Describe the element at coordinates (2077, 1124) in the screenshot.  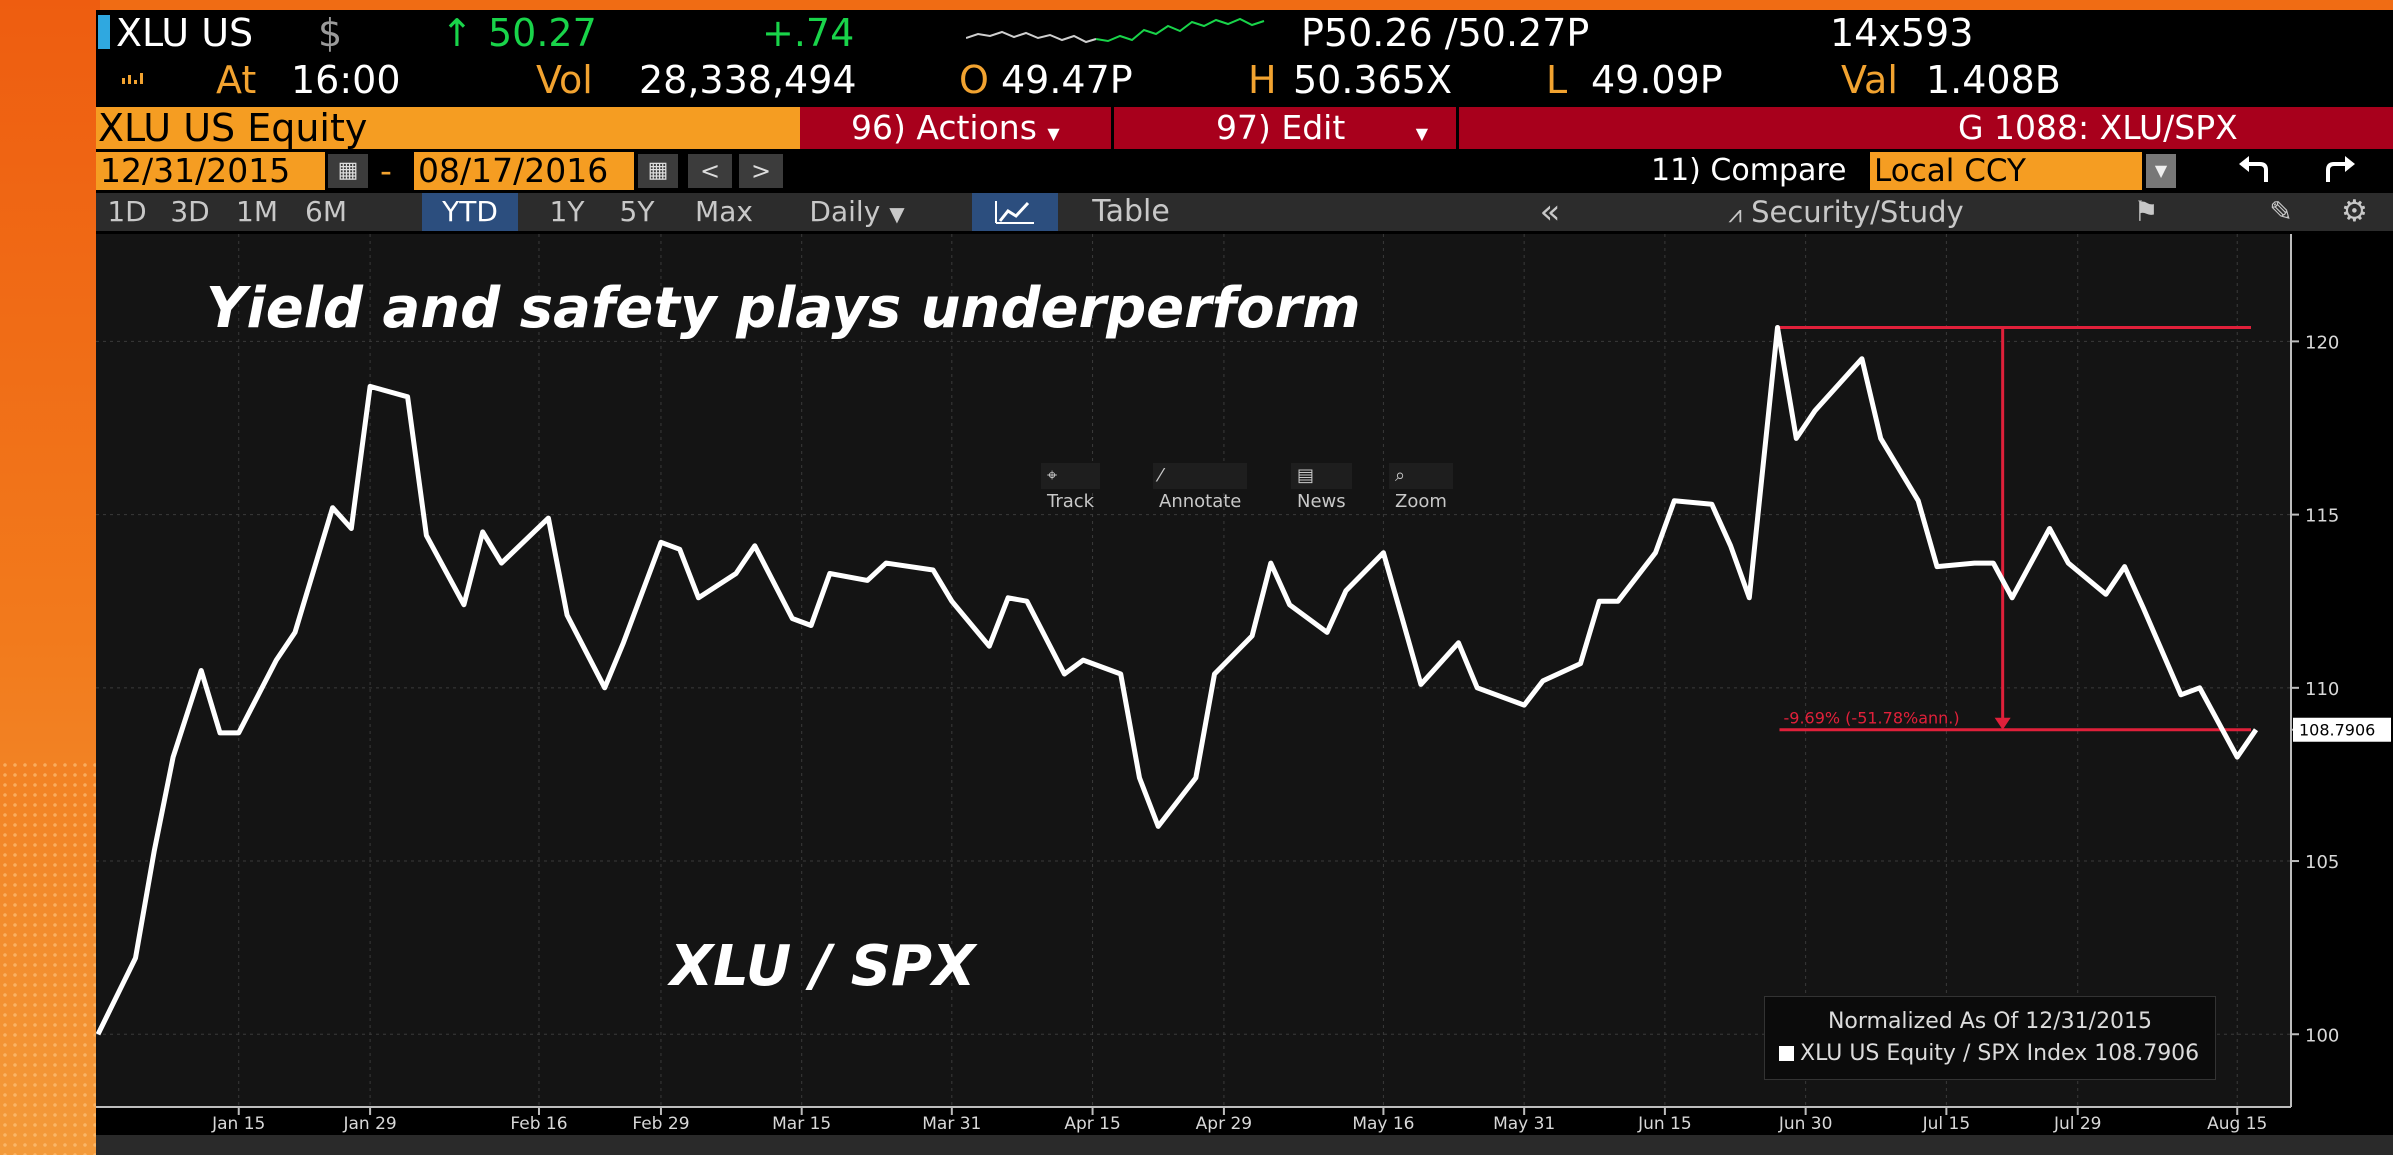
I see `x-tick-label: Jul 29` at that location.